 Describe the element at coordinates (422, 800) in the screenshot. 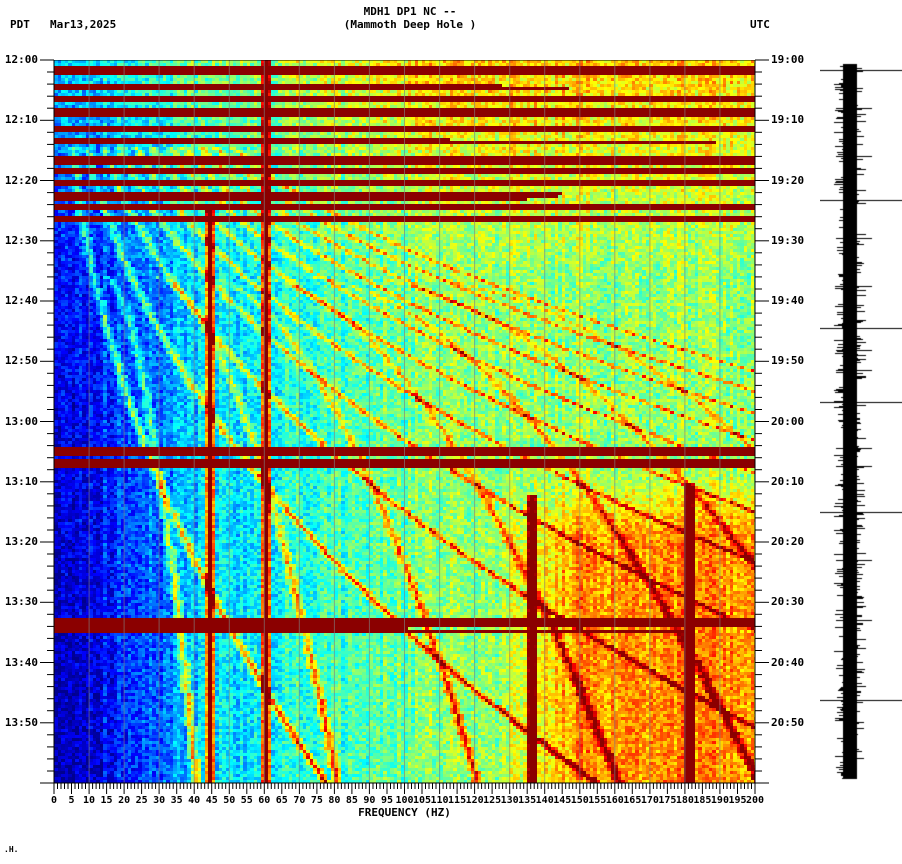

I see `frequency-tick-label: 105` at that location.